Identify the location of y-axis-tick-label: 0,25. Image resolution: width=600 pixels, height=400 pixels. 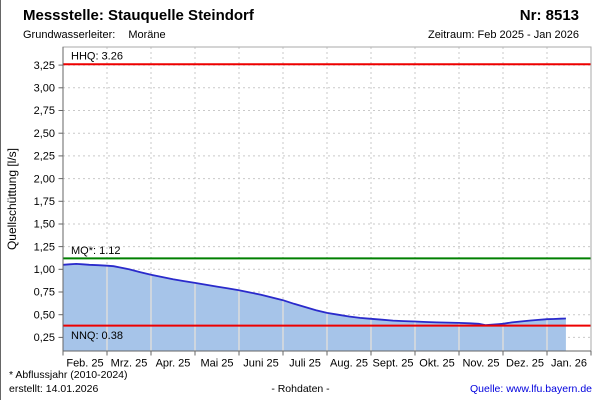
(44, 338).